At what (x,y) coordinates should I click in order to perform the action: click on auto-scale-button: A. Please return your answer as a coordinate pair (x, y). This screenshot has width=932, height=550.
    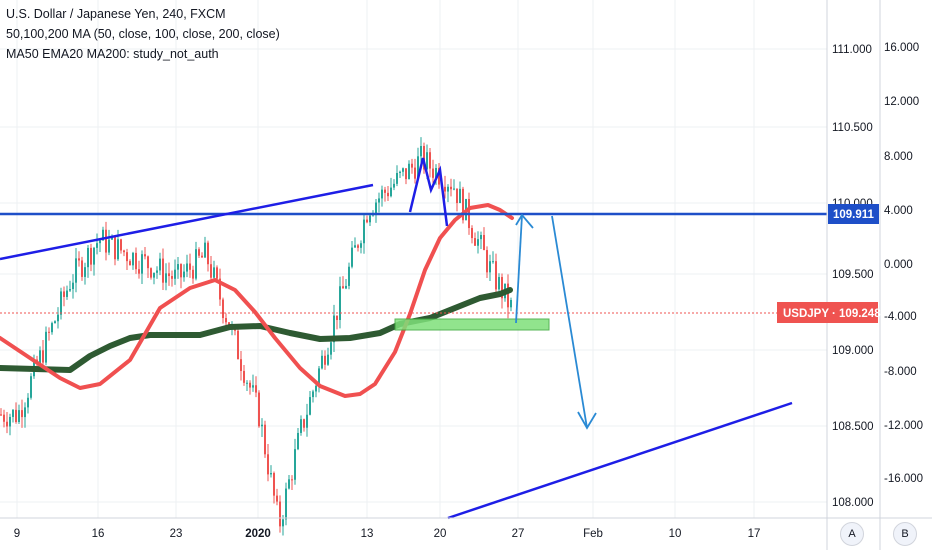
    Looking at the image, I should click on (852, 534).